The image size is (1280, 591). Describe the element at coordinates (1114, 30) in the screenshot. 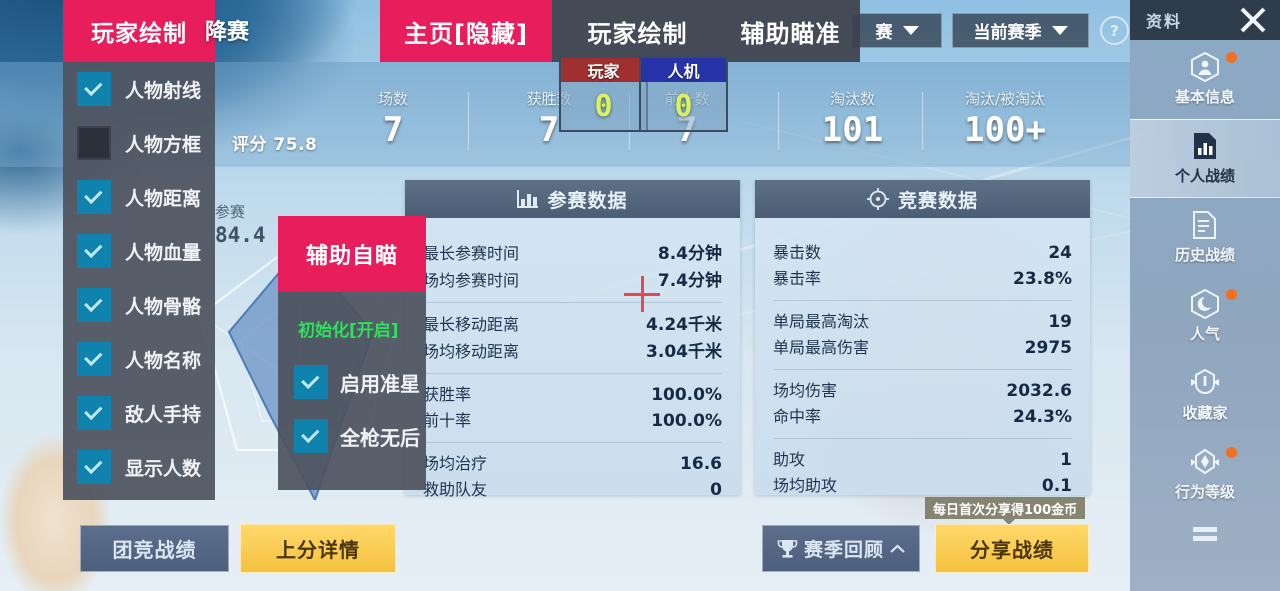

I see `help-icon: ?` at that location.